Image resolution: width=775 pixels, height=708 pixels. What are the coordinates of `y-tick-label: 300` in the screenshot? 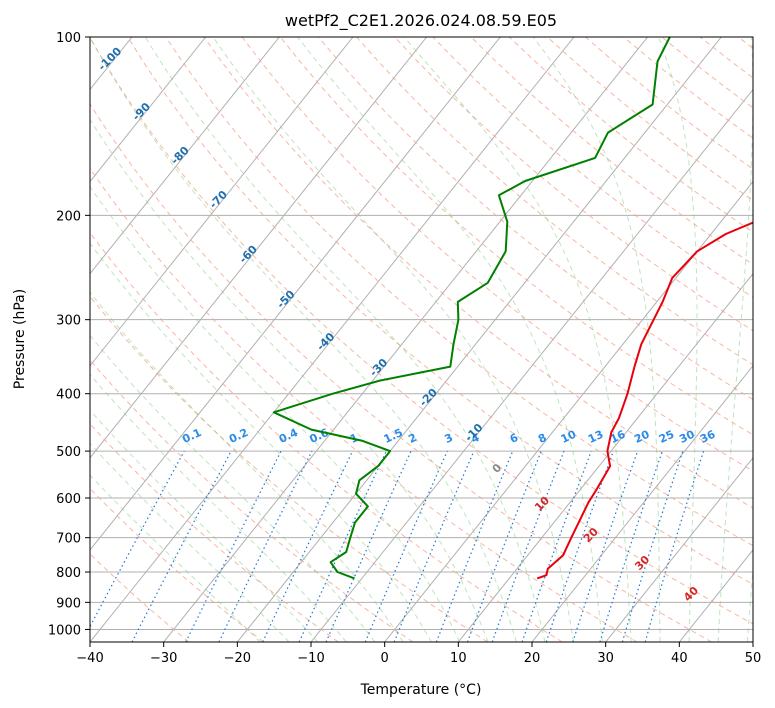 It's located at (68, 321).